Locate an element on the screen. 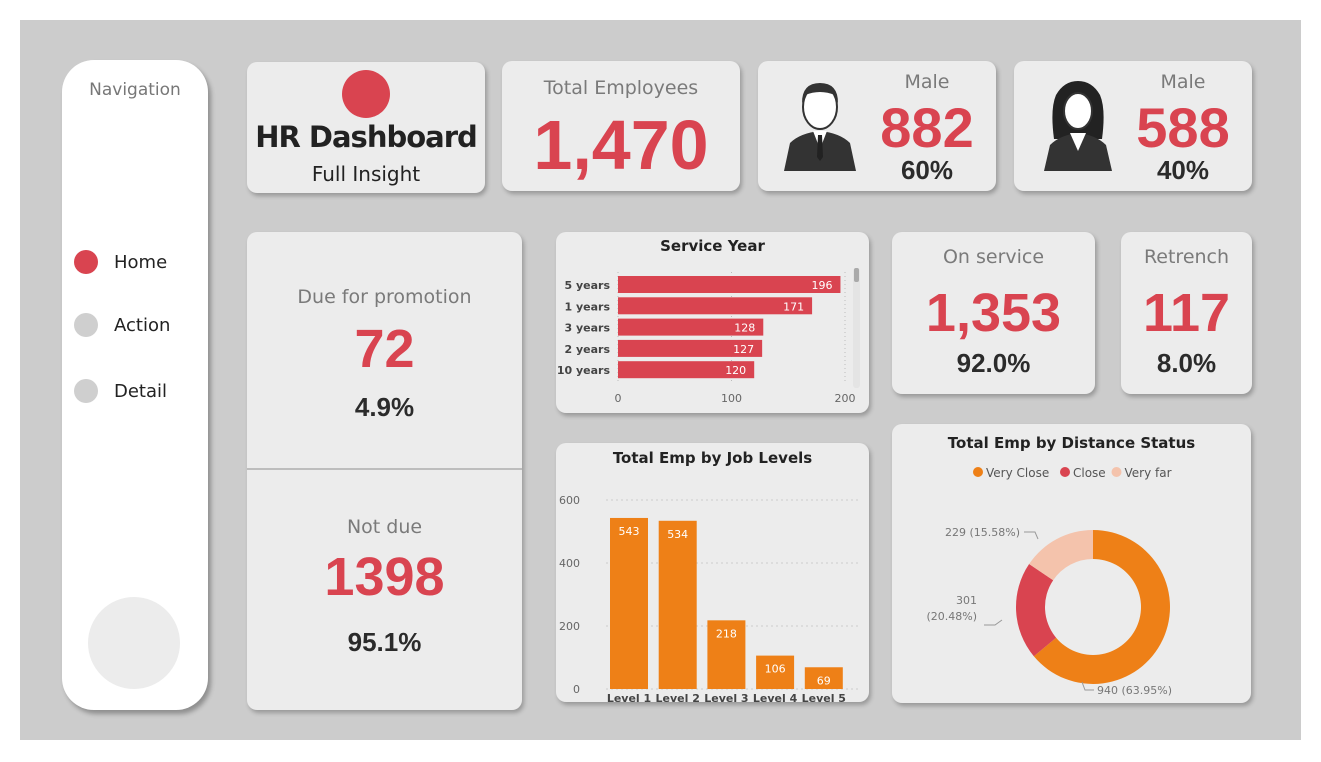 The image size is (1321, 762). female-card: Male 588 40% is located at coordinates (1133, 126).